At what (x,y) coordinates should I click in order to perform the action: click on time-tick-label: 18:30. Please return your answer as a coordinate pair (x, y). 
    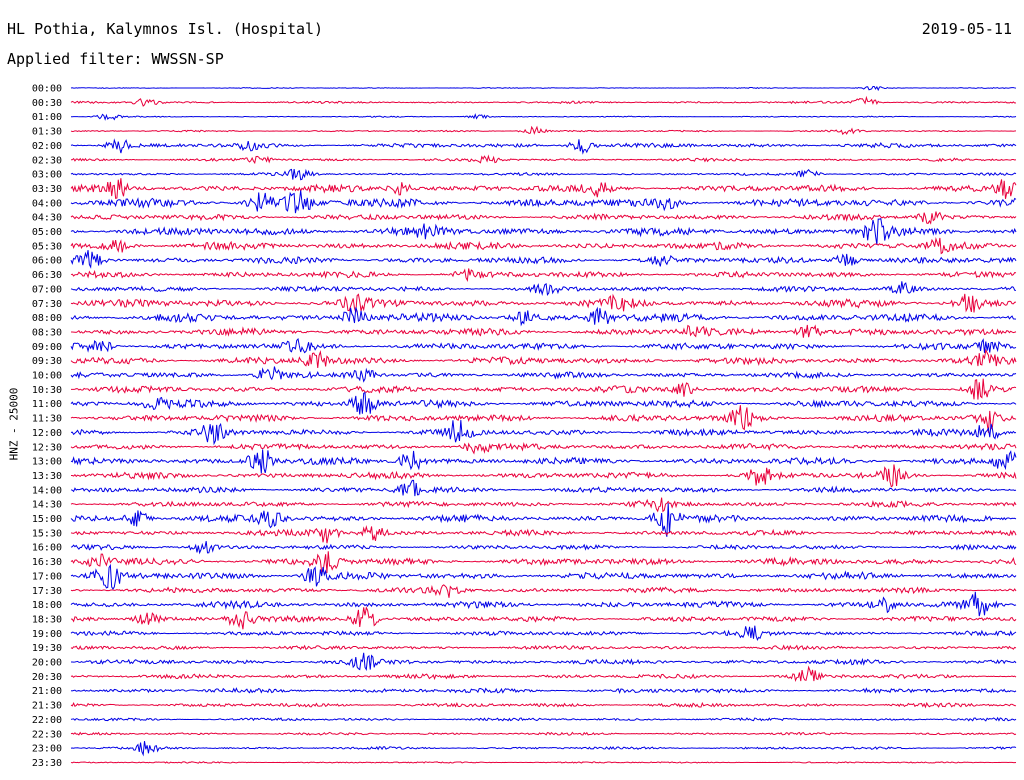
    Looking at the image, I should click on (47, 619).